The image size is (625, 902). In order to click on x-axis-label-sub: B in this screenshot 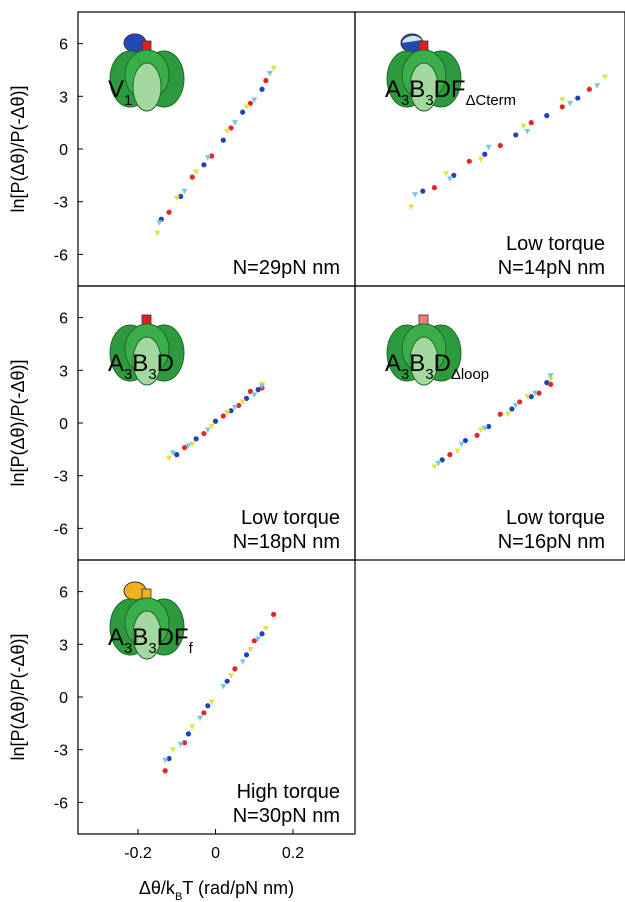, I will do `click(178, 896)`.